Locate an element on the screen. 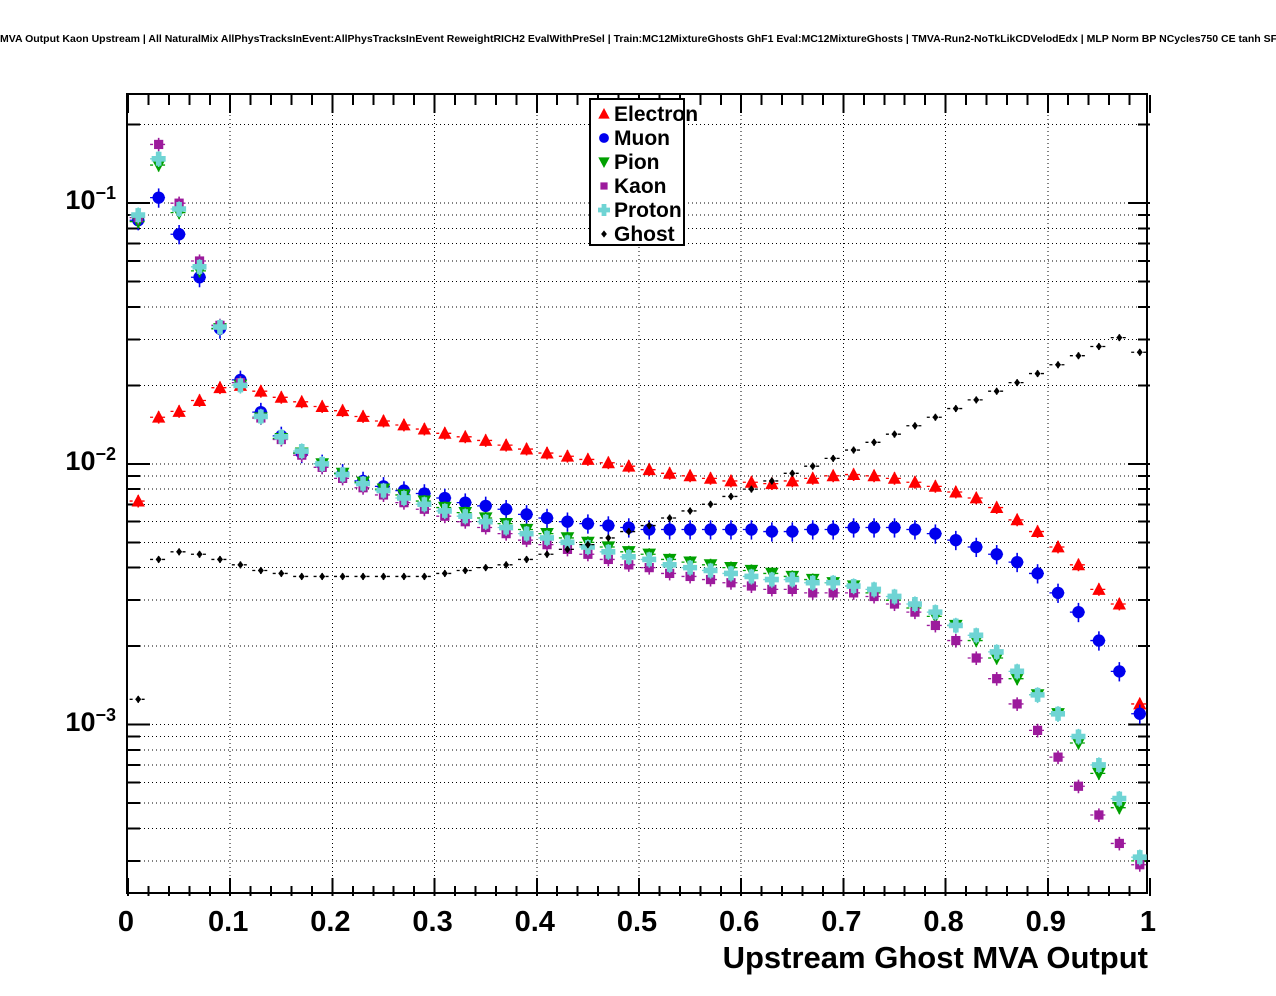 Image resolution: width=1276 pixels, height=996 pixels. x-tick-label-6: 0.6 is located at coordinates (739, 922).